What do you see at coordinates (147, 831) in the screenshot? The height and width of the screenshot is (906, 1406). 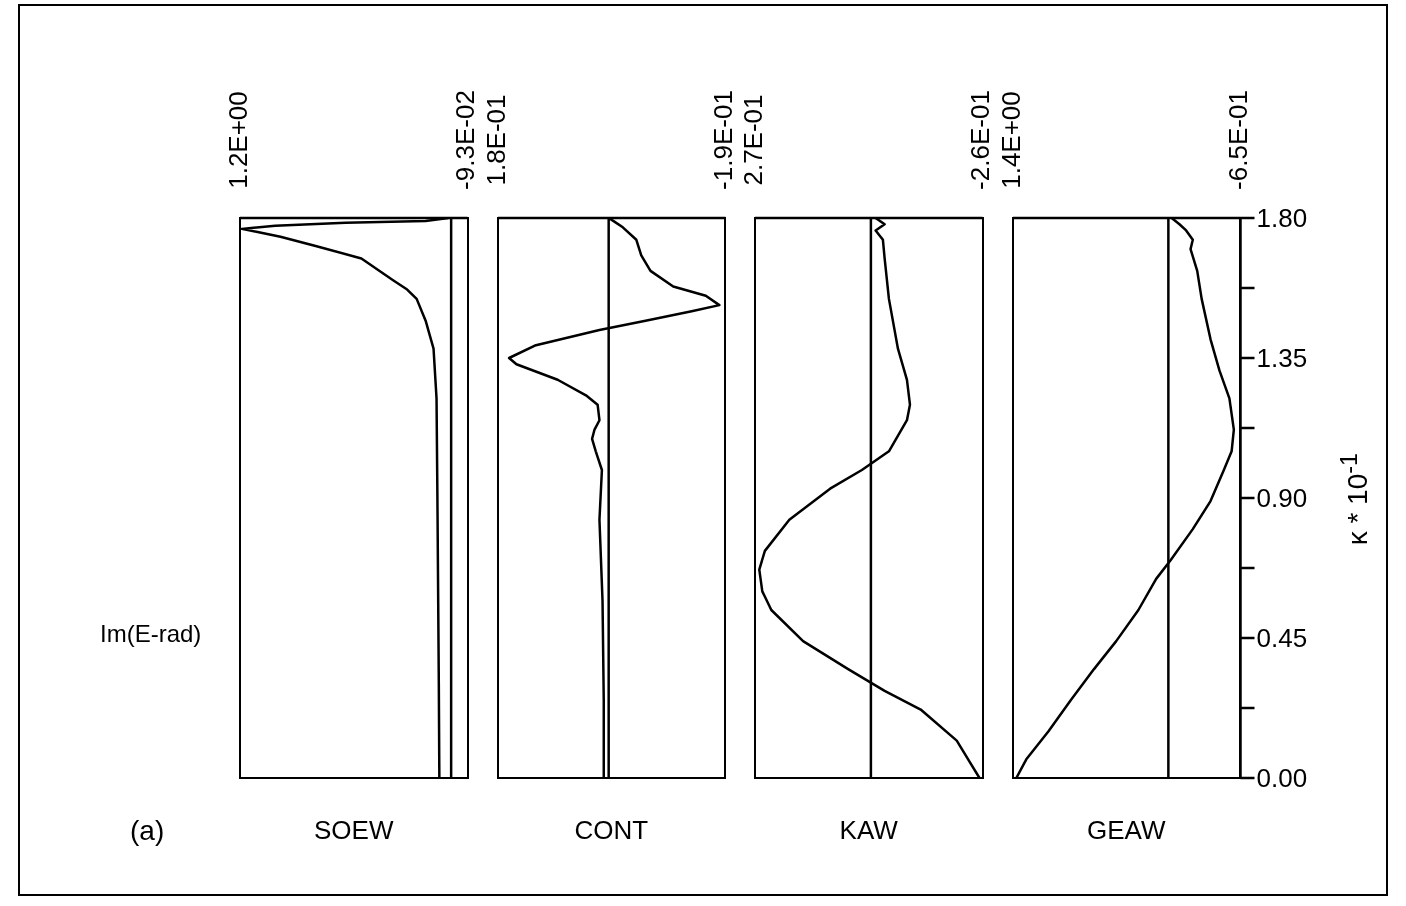 I see `text: (a)` at bounding box center [147, 831].